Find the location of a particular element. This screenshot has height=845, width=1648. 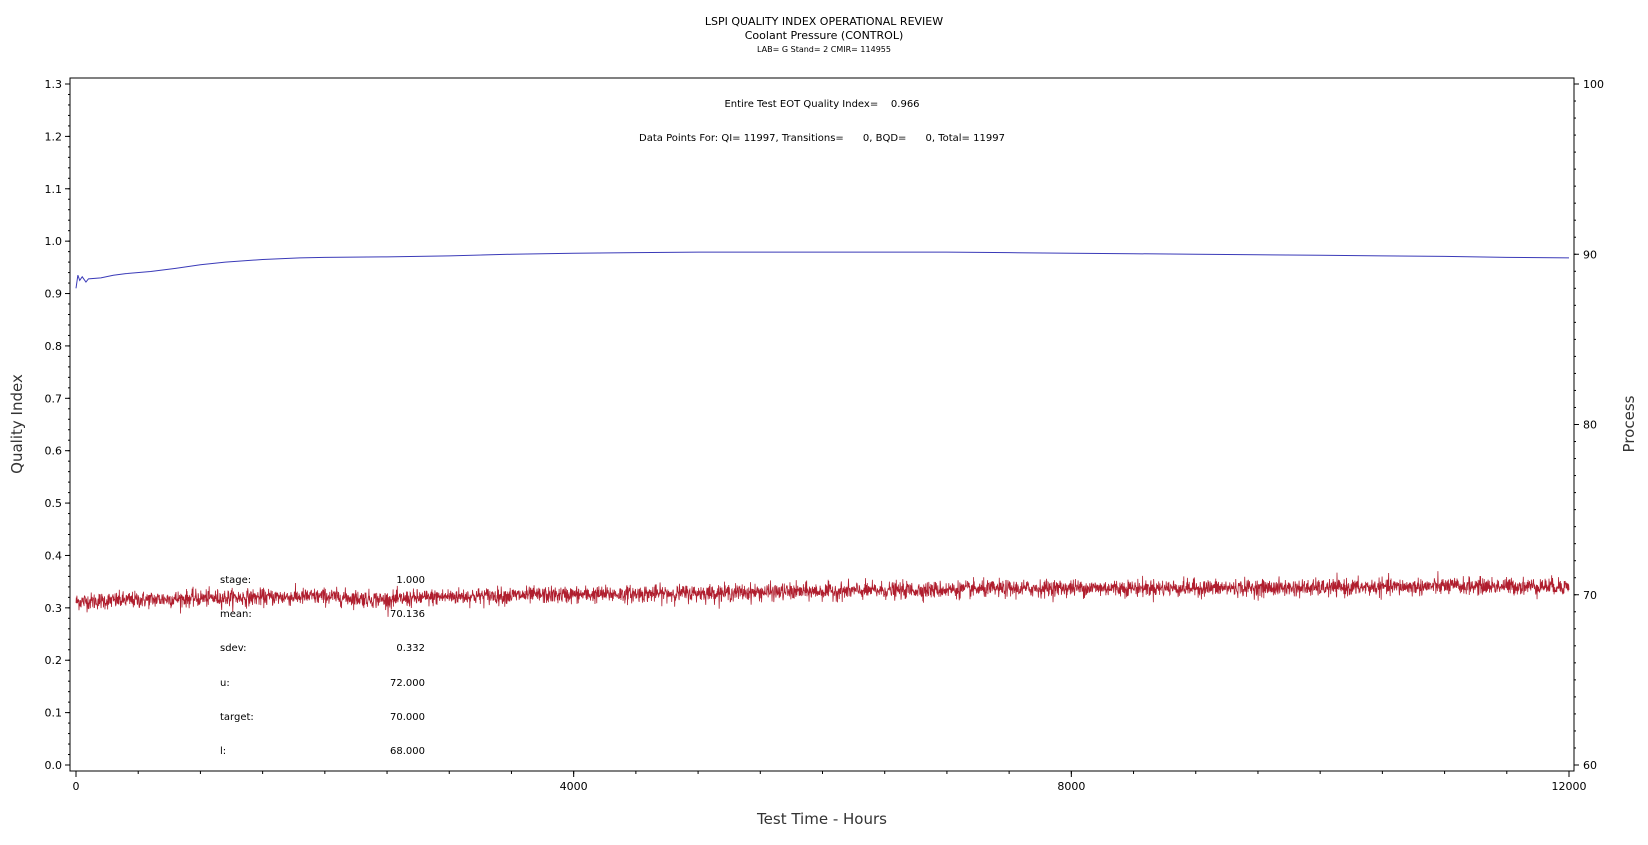

x-axis-label: Test Time - Hours is located at coordinates (821, 819).